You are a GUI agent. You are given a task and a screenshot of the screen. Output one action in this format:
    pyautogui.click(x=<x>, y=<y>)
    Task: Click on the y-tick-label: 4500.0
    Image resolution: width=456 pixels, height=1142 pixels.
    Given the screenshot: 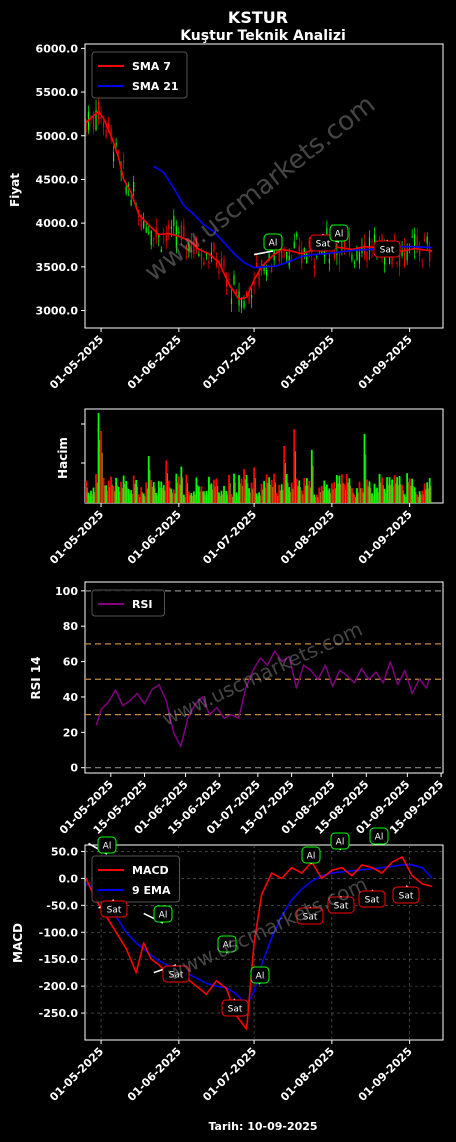 What is the action you would take?
    pyautogui.click(x=57, y=179)
    